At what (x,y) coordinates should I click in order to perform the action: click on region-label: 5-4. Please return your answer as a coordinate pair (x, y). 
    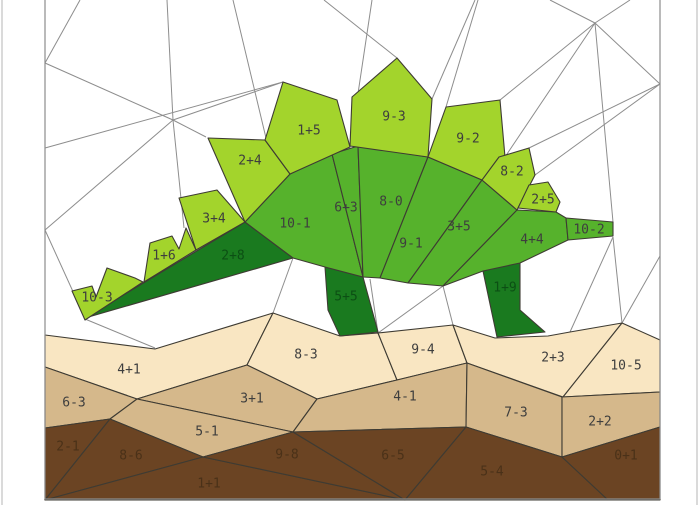
    Looking at the image, I should click on (492, 472).